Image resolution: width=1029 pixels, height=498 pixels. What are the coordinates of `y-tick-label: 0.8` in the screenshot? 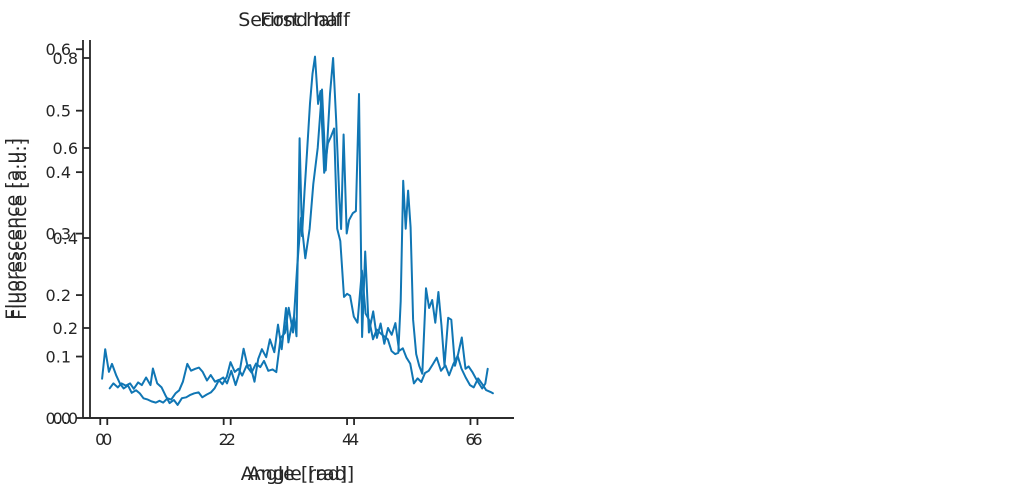 It's located at (65, 58).